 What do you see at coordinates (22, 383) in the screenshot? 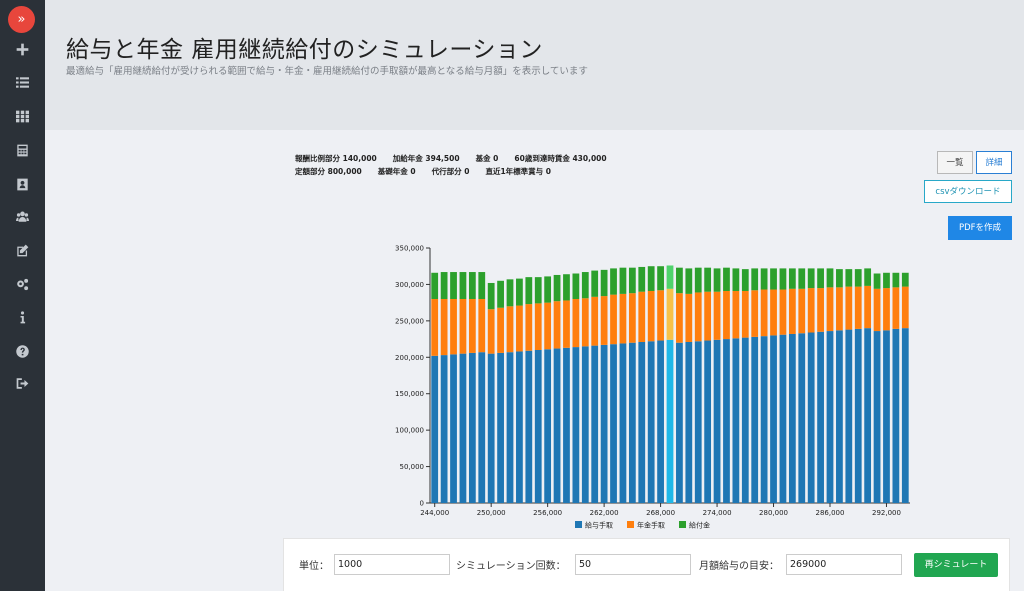
I see `sign-out-icon` at bounding box center [22, 383].